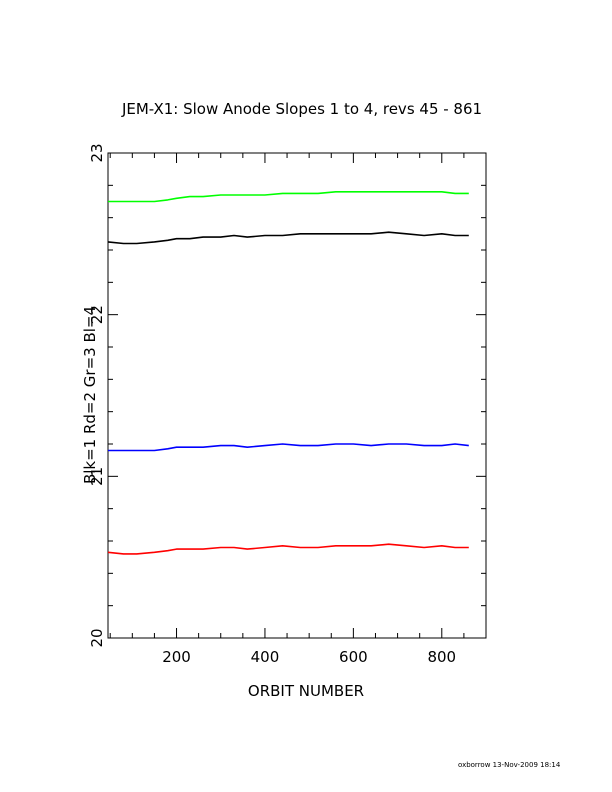 The height and width of the screenshot is (792, 612). Describe the element at coordinates (176, 657) in the screenshot. I see `x-tick-label: 200` at that location.